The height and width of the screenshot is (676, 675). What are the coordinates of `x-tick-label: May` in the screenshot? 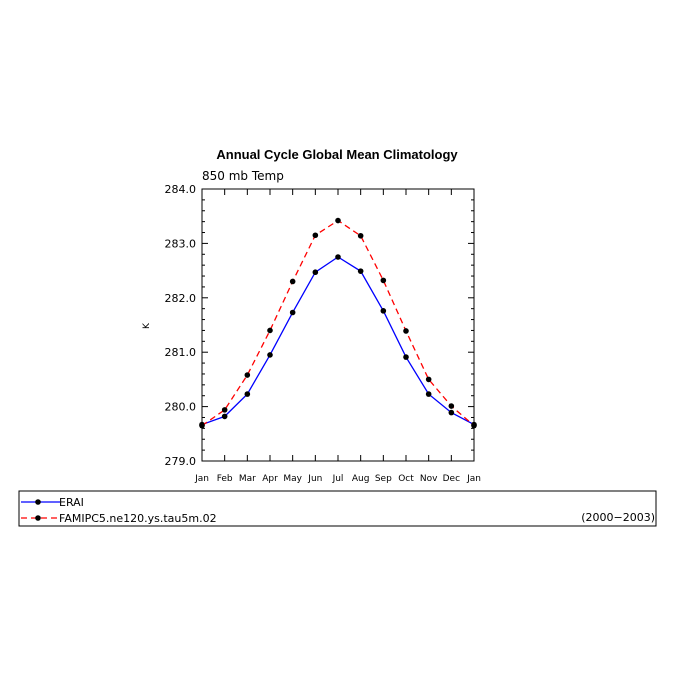 It's located at (292, 479).